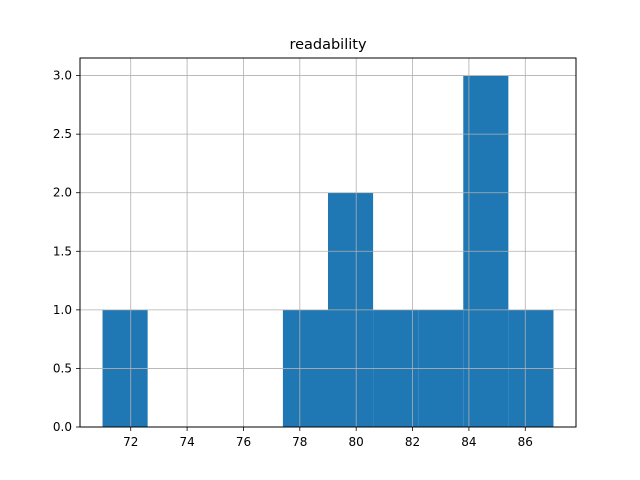 This screenshot has width=640, height=480. What do you see at coordinates (62, 193) in the screenshot?
I see `y-tick-label: 2.0` at bounding box center [62, 193].